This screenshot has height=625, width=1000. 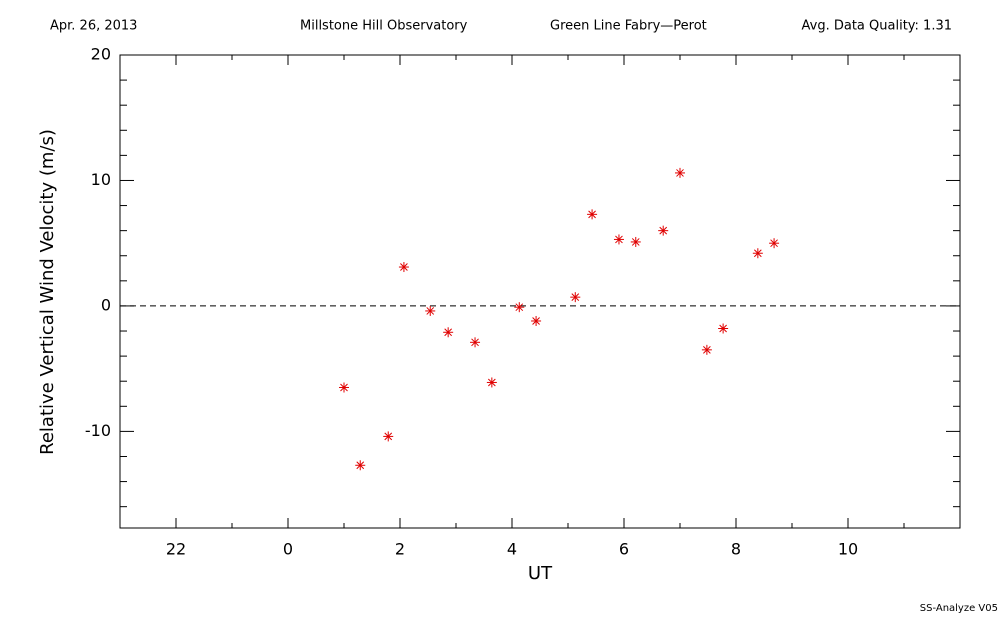 What do you see at coordinates (959, 608) in the screenshot?
I see `footer: SS-Analyze V05` at bounding box center [959, 608].